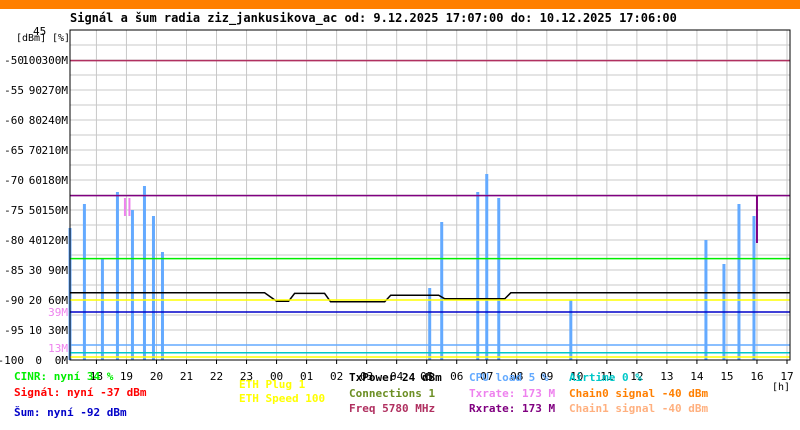  I want to click on x-tick-label: 20, so click(156, 376).